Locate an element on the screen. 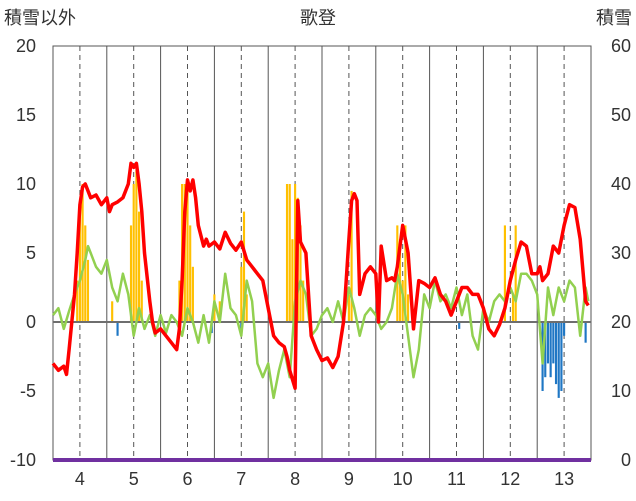  y-right-tick-label: 10 is located at coordinates (621, 391).